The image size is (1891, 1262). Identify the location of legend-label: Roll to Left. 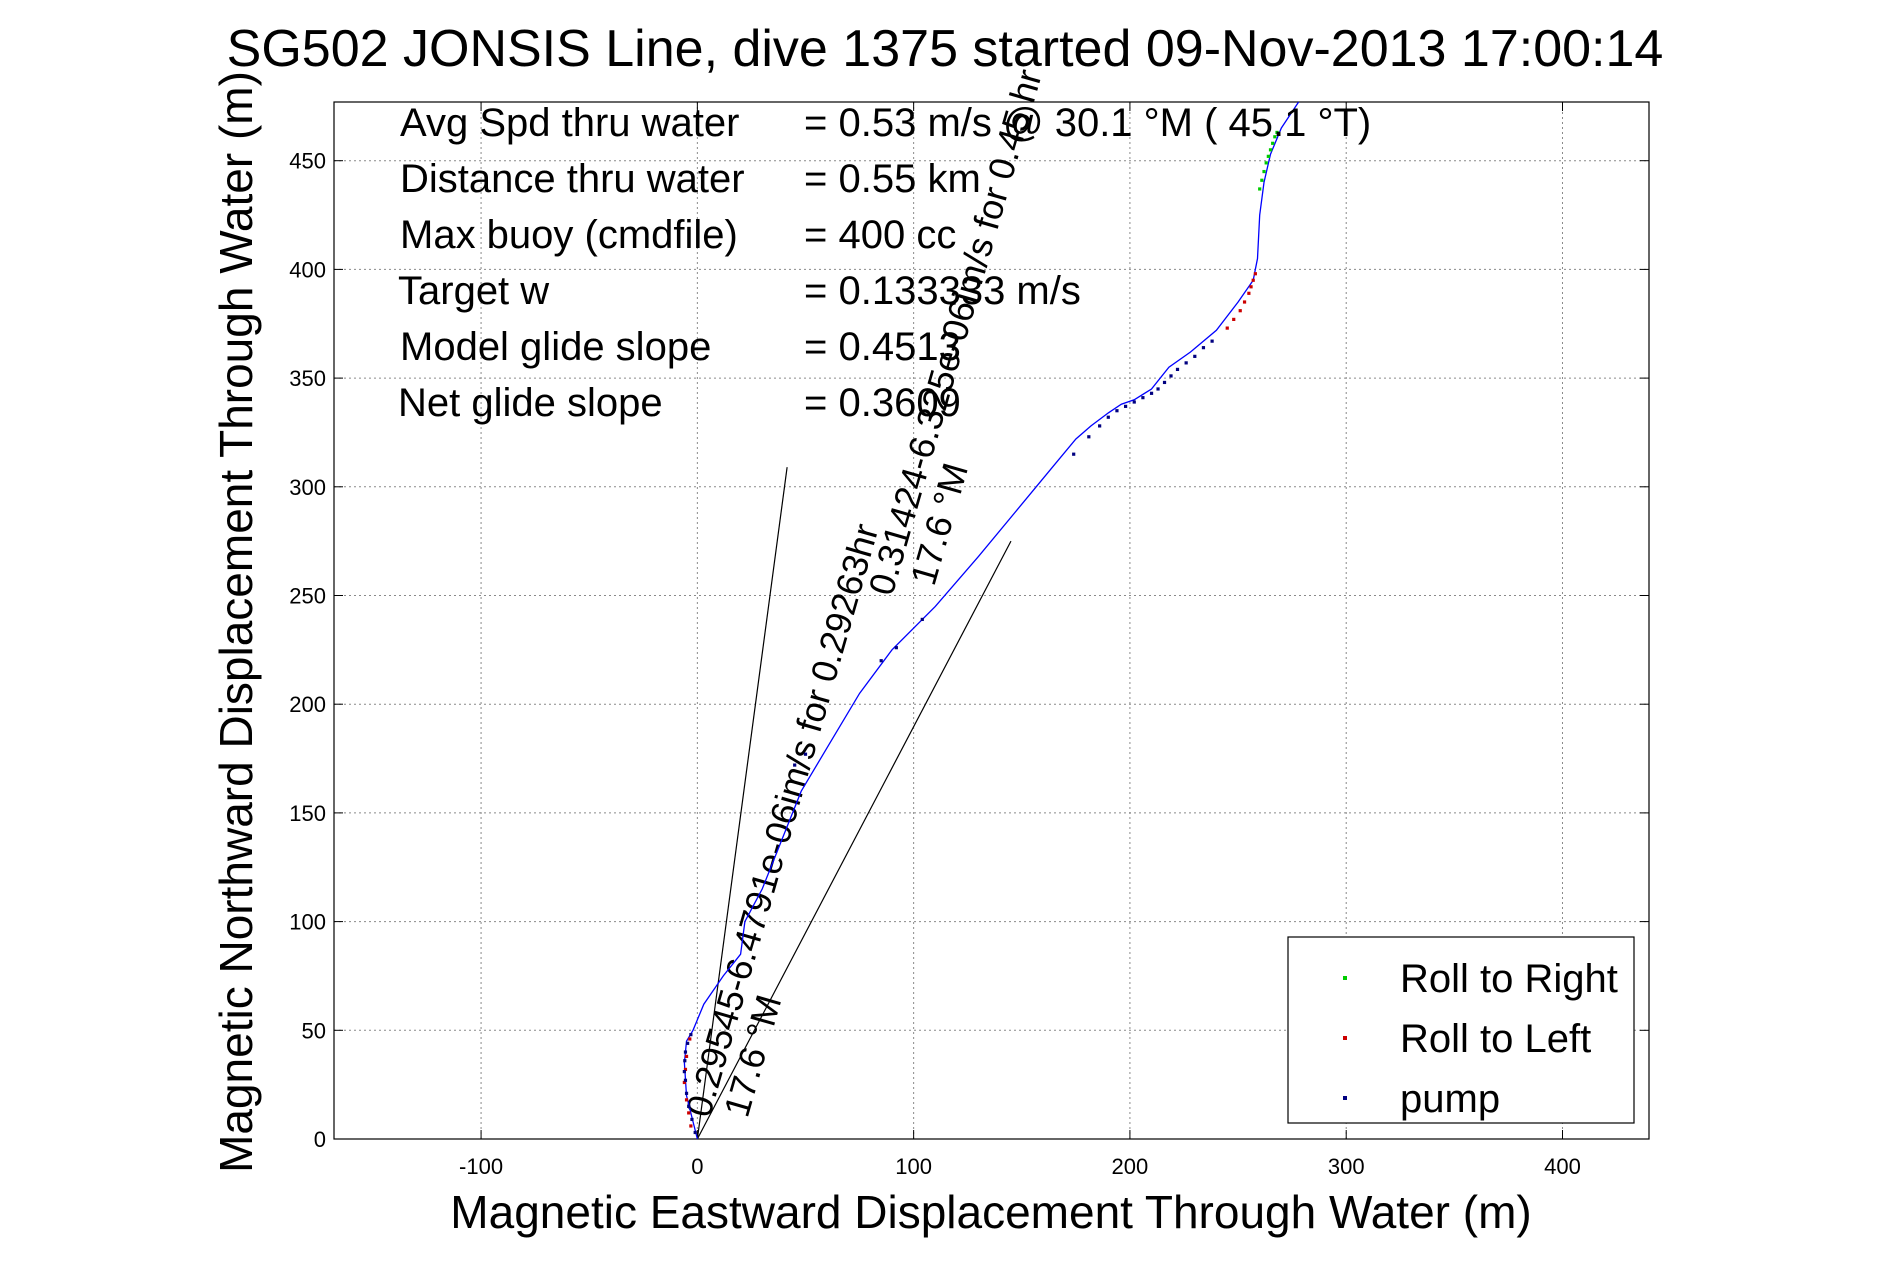
(1495, 1039).